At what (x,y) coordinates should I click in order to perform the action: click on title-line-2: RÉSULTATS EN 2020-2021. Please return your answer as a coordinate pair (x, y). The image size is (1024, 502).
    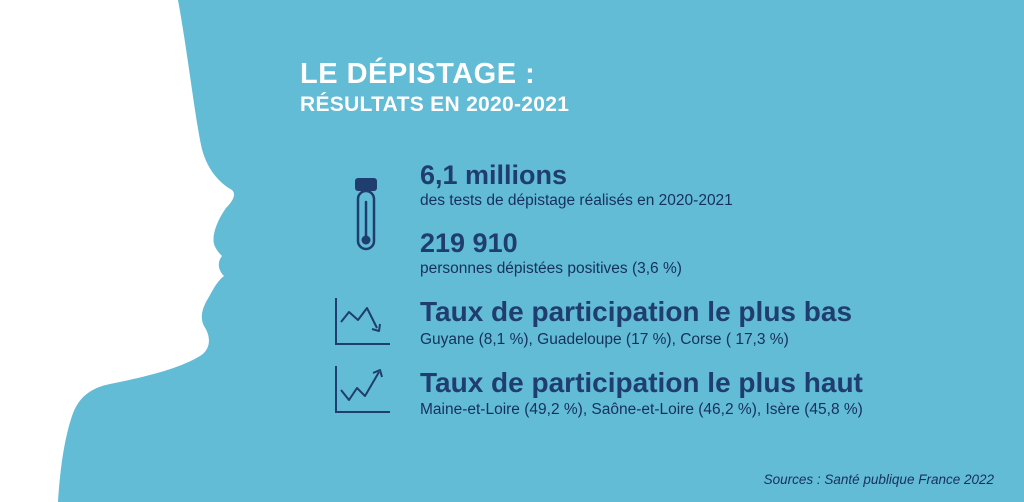
    Looking at the image, I should click on (435, 104).